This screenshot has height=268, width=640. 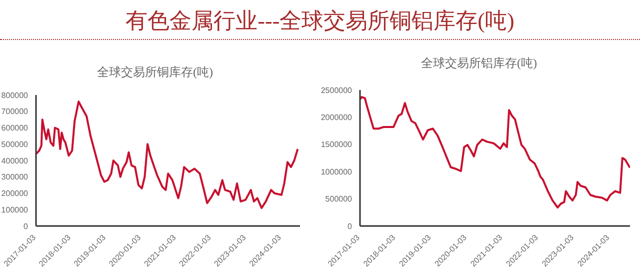 What do you see at coordinates (15, 161) in the screenshot?
I see `y-tick-label: 400000` at bounding box center [15, 161].